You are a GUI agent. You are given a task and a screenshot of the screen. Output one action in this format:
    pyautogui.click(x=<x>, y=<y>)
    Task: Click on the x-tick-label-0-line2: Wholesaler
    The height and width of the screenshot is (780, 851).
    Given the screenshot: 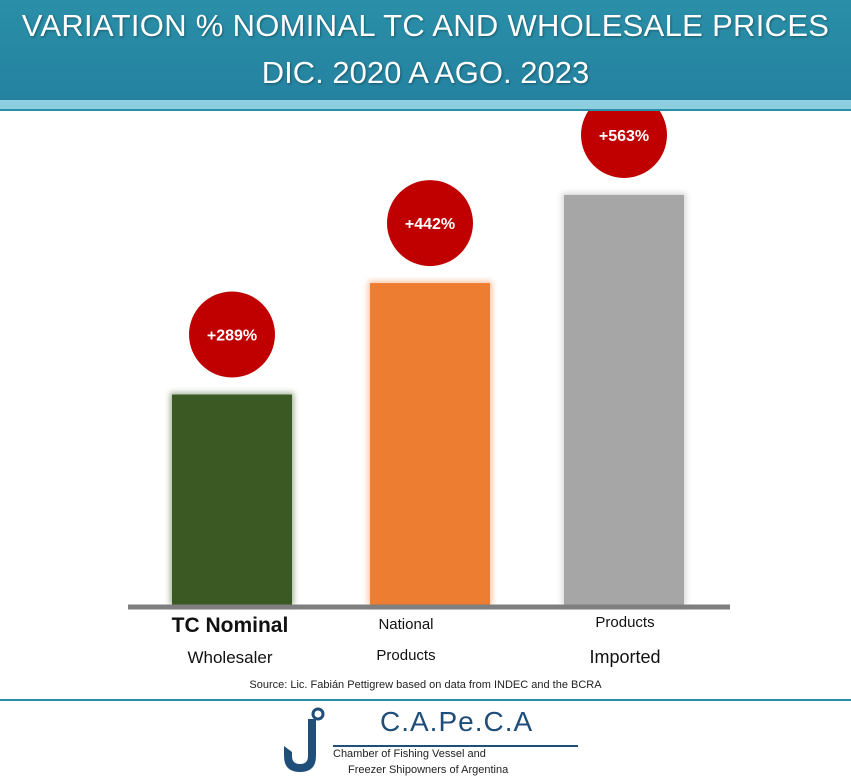 What is the action you would take?
    pyautogui.click(x=230, y=657)
    